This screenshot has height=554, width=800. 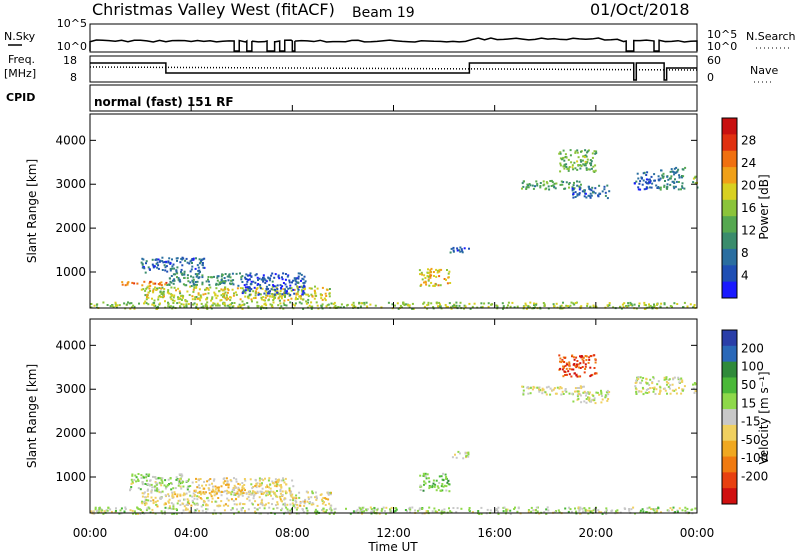 What do you see at coordinates (392, 547) in the screenshot?
I see `x-axis-label: Time UT` at bounding box center [392, 547].